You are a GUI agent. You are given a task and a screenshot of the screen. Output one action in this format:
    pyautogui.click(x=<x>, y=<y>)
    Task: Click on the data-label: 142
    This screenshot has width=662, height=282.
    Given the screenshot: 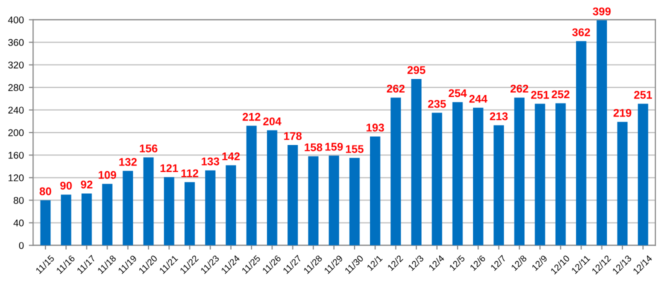 What is the action you would take?
    pyautogui.click(x=231, y=156)
    